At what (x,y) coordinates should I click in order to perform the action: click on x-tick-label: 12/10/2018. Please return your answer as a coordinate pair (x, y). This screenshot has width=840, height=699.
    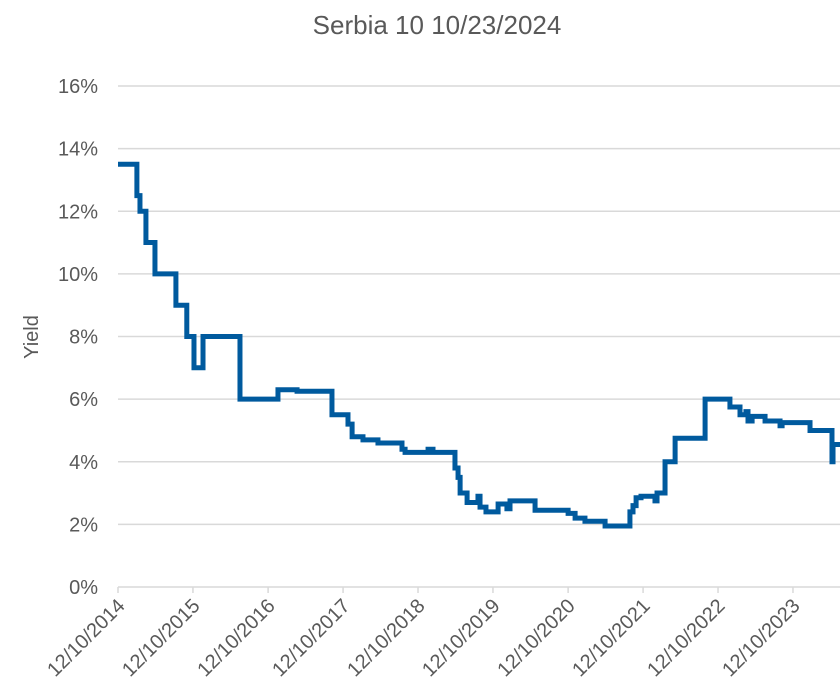
    Looking at the image, I should click on (386, 638).